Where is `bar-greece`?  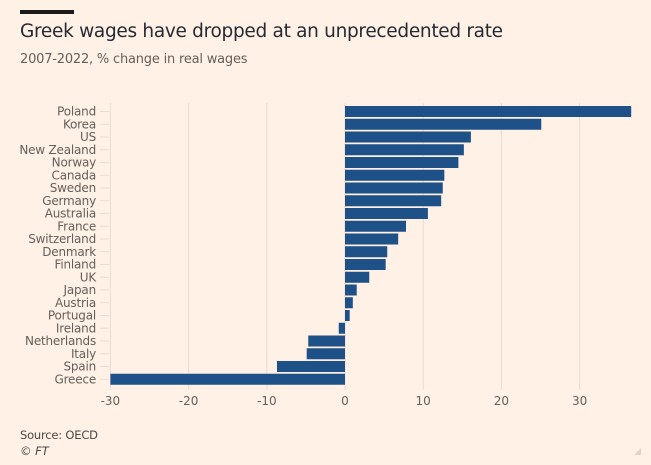 bar-greece is located at coordinates (228, 379).